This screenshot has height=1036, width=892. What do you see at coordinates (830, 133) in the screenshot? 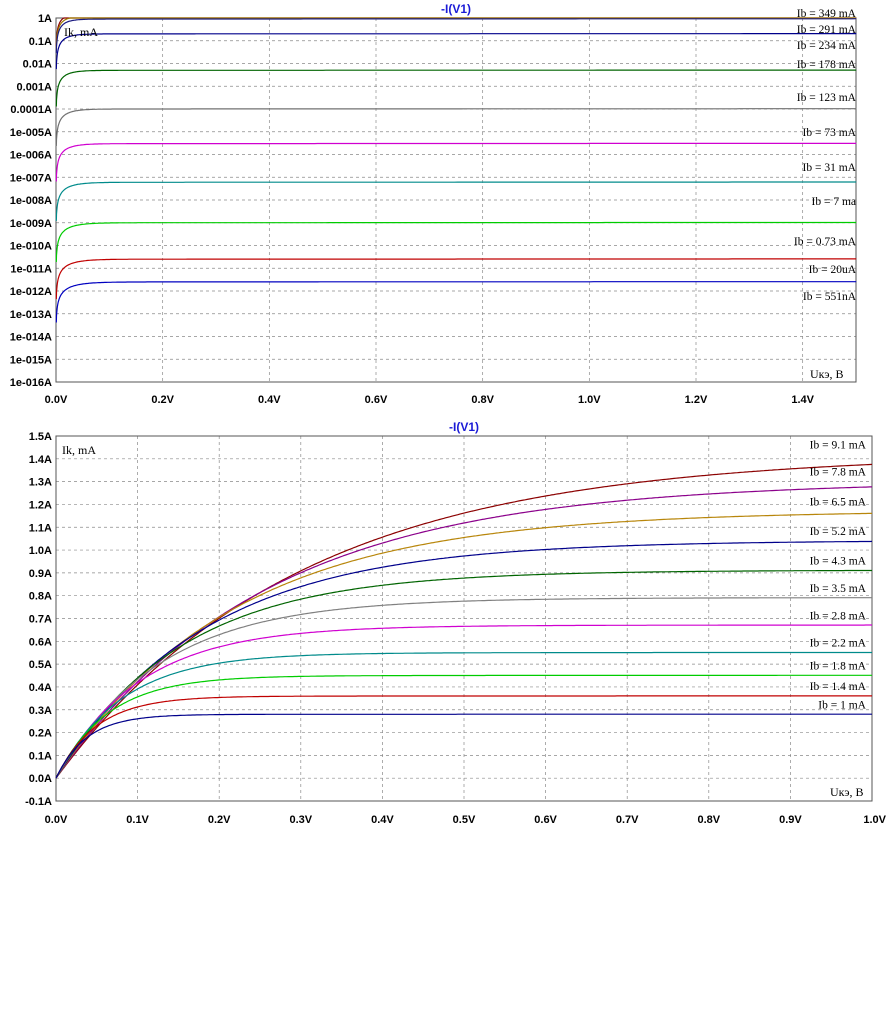
I see `series-label: Ib = 73 mA` at bounding box center [830, 133].